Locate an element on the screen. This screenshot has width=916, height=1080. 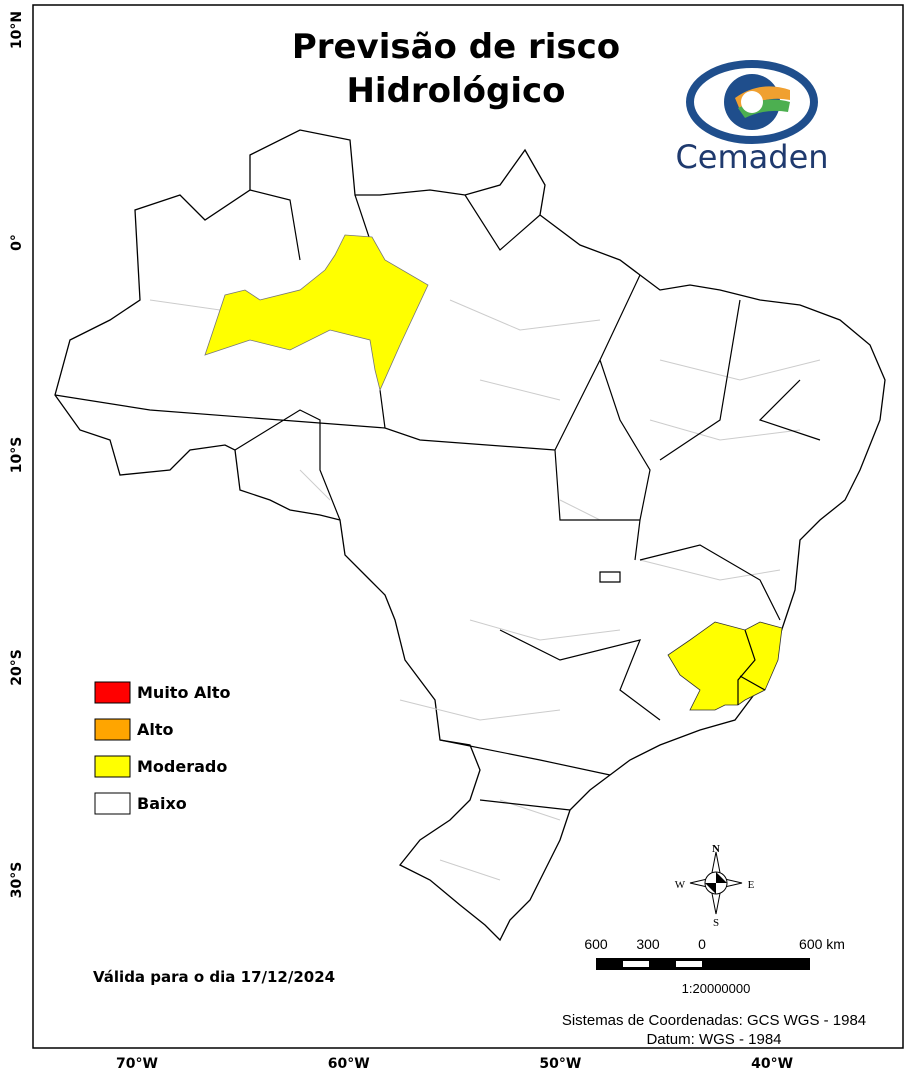
legend-label: Baixo is located at coordinates (162, 803).